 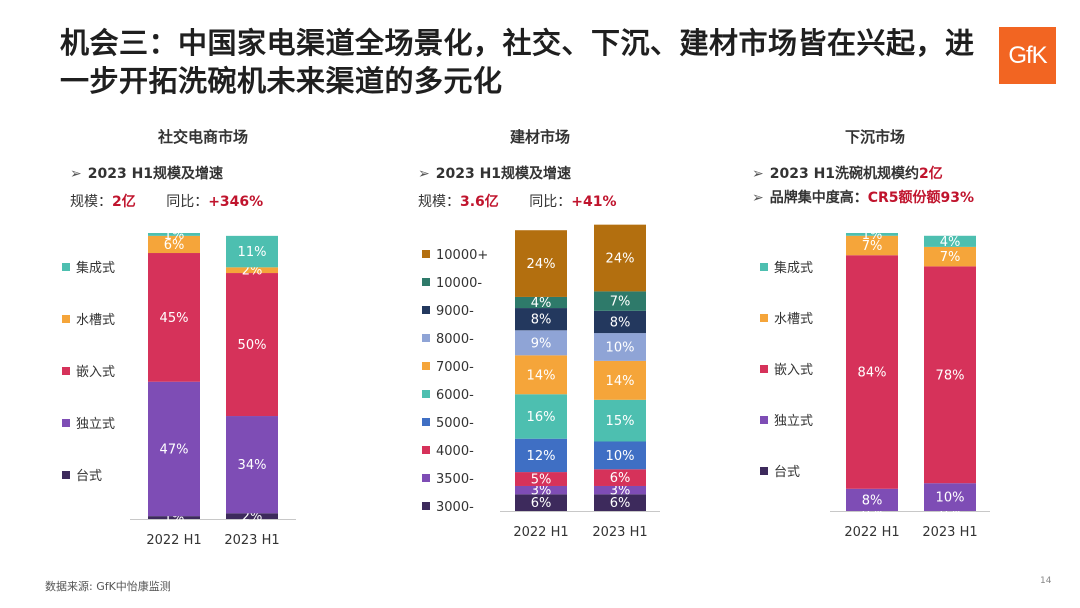 I want to click on data-label: 47%, so click(x=174, y=449).